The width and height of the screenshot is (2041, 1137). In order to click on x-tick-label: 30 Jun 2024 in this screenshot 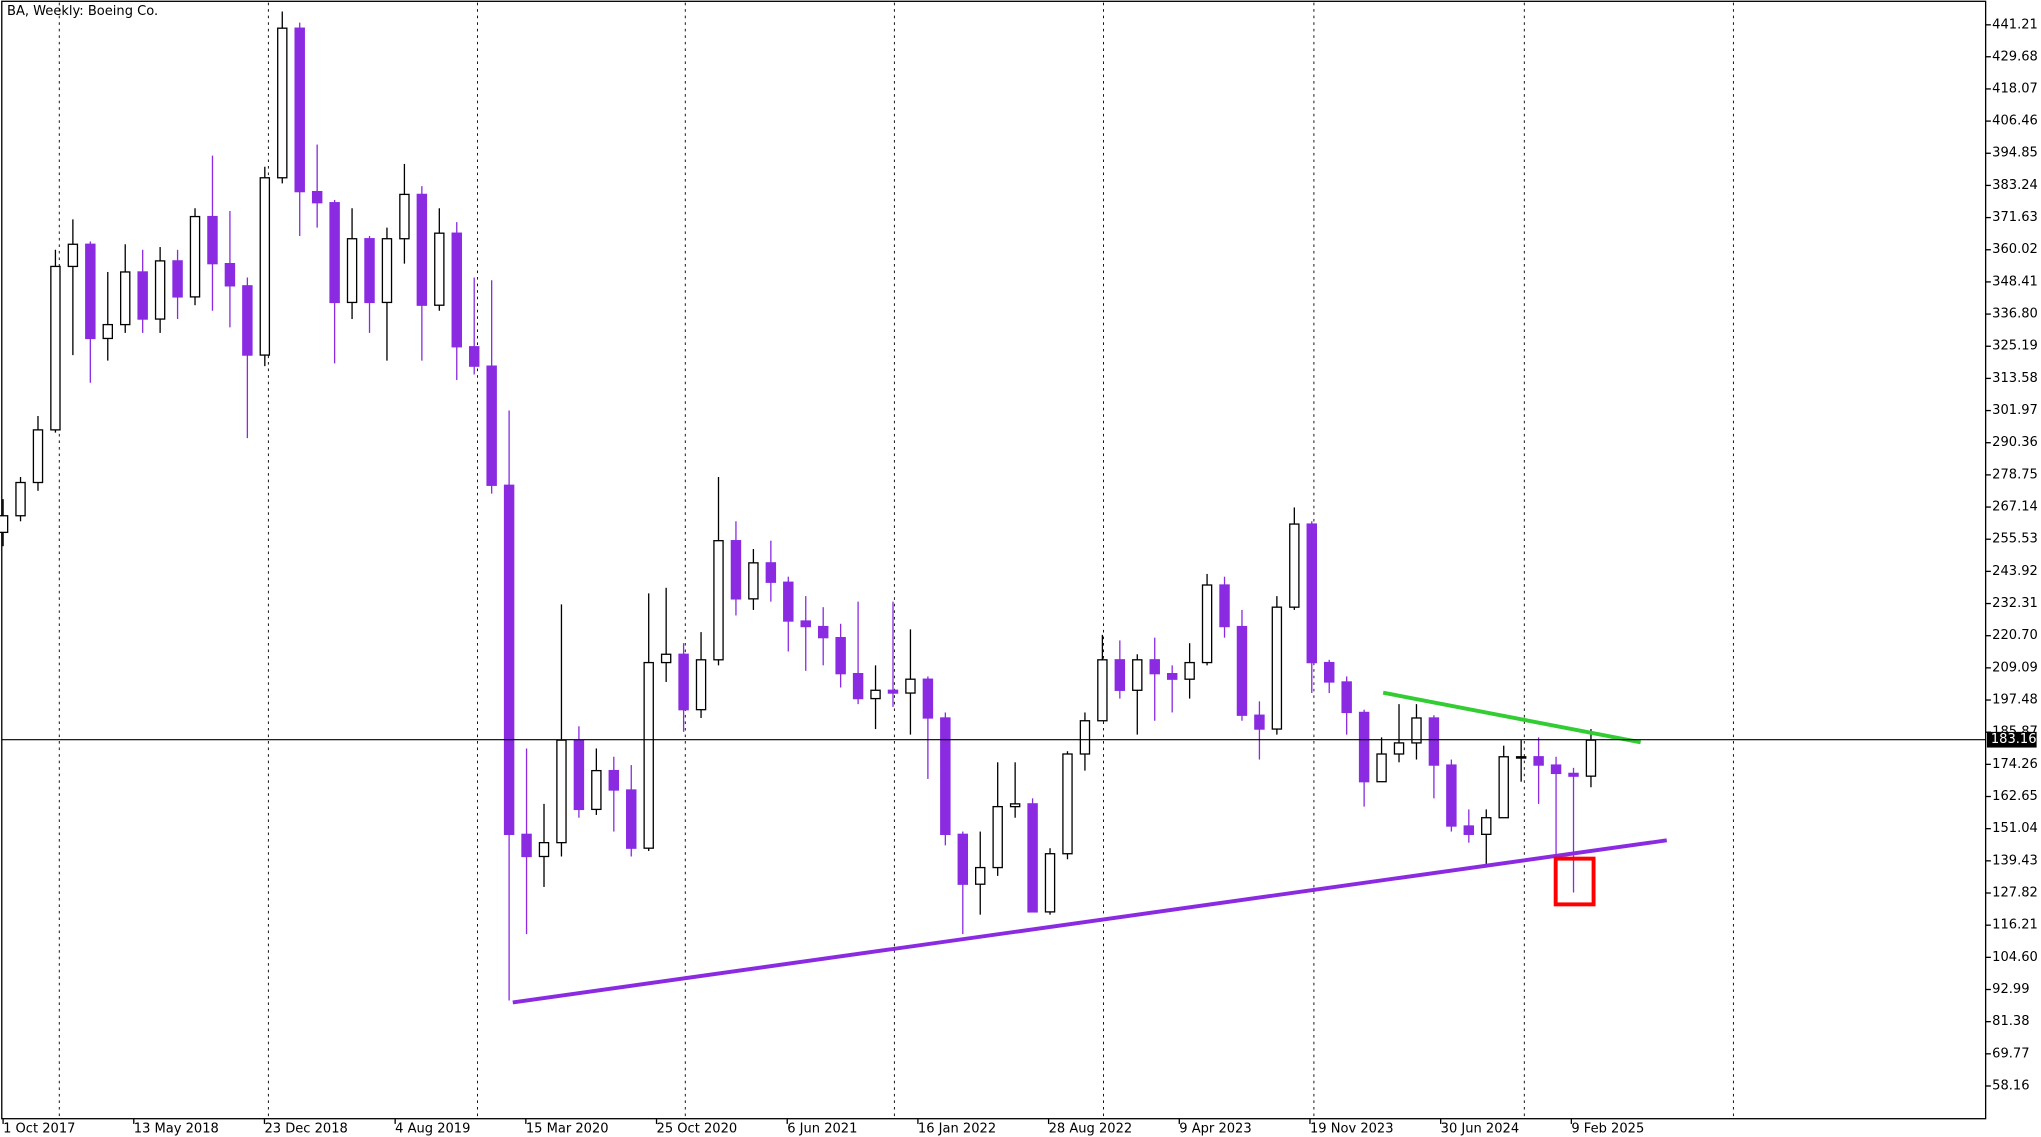, I will do `click(1480, 1129)`.